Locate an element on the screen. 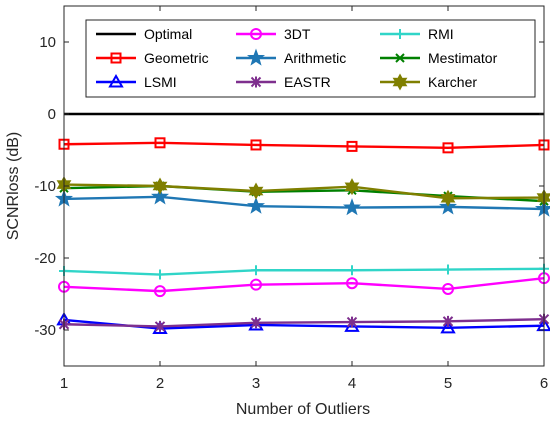 The height and width of the screenshot is (422, 550). legend-label: Karcher is located at coordinates (452, 82).